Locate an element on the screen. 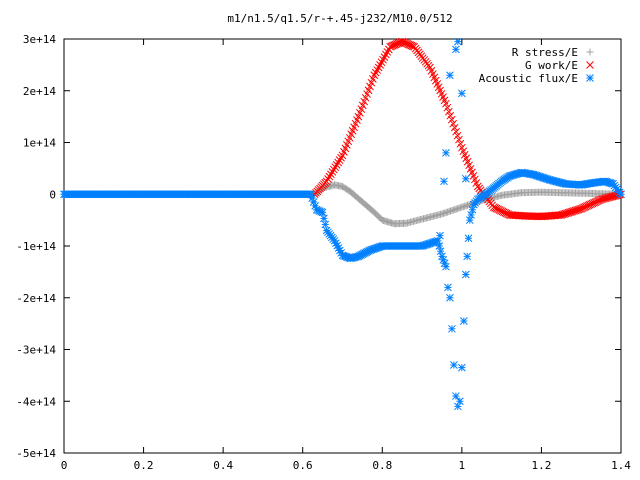 This screenshot has width=640, height=480. x-tick-label: 0 is located at coordinates (64, 465).